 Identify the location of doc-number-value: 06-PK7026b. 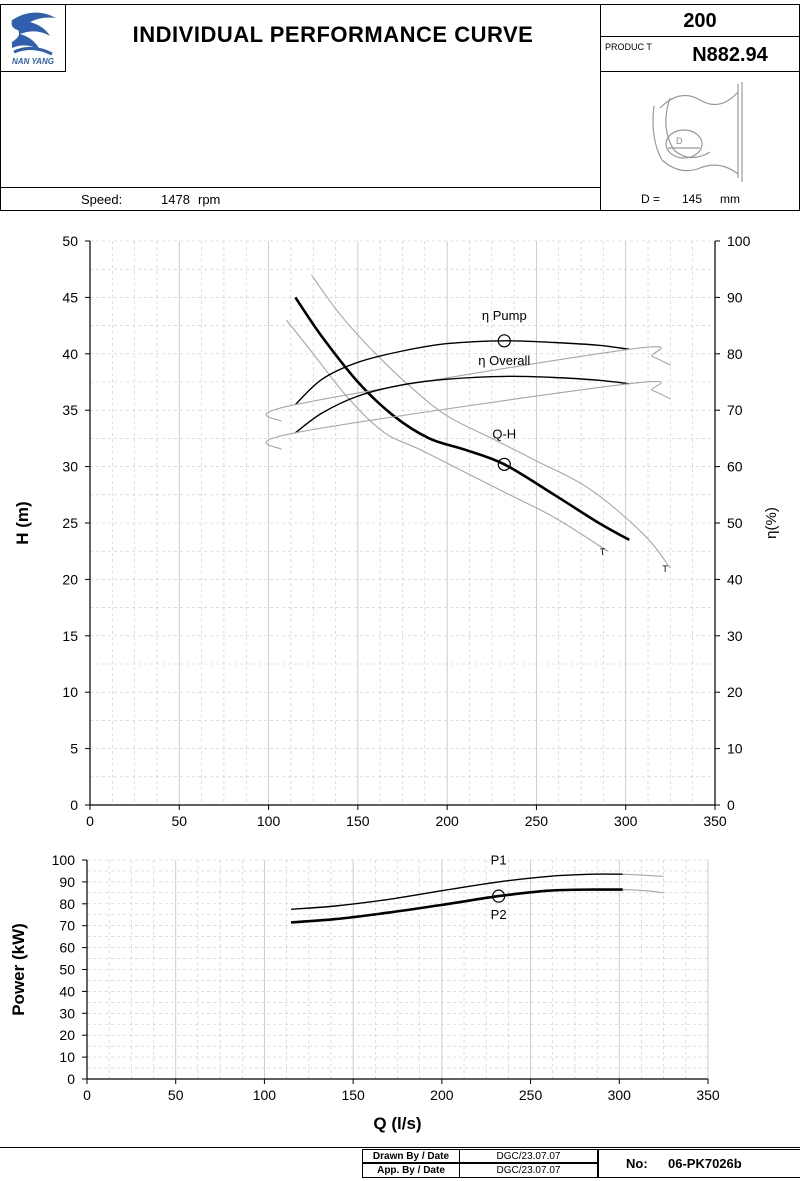
(705, 1163).